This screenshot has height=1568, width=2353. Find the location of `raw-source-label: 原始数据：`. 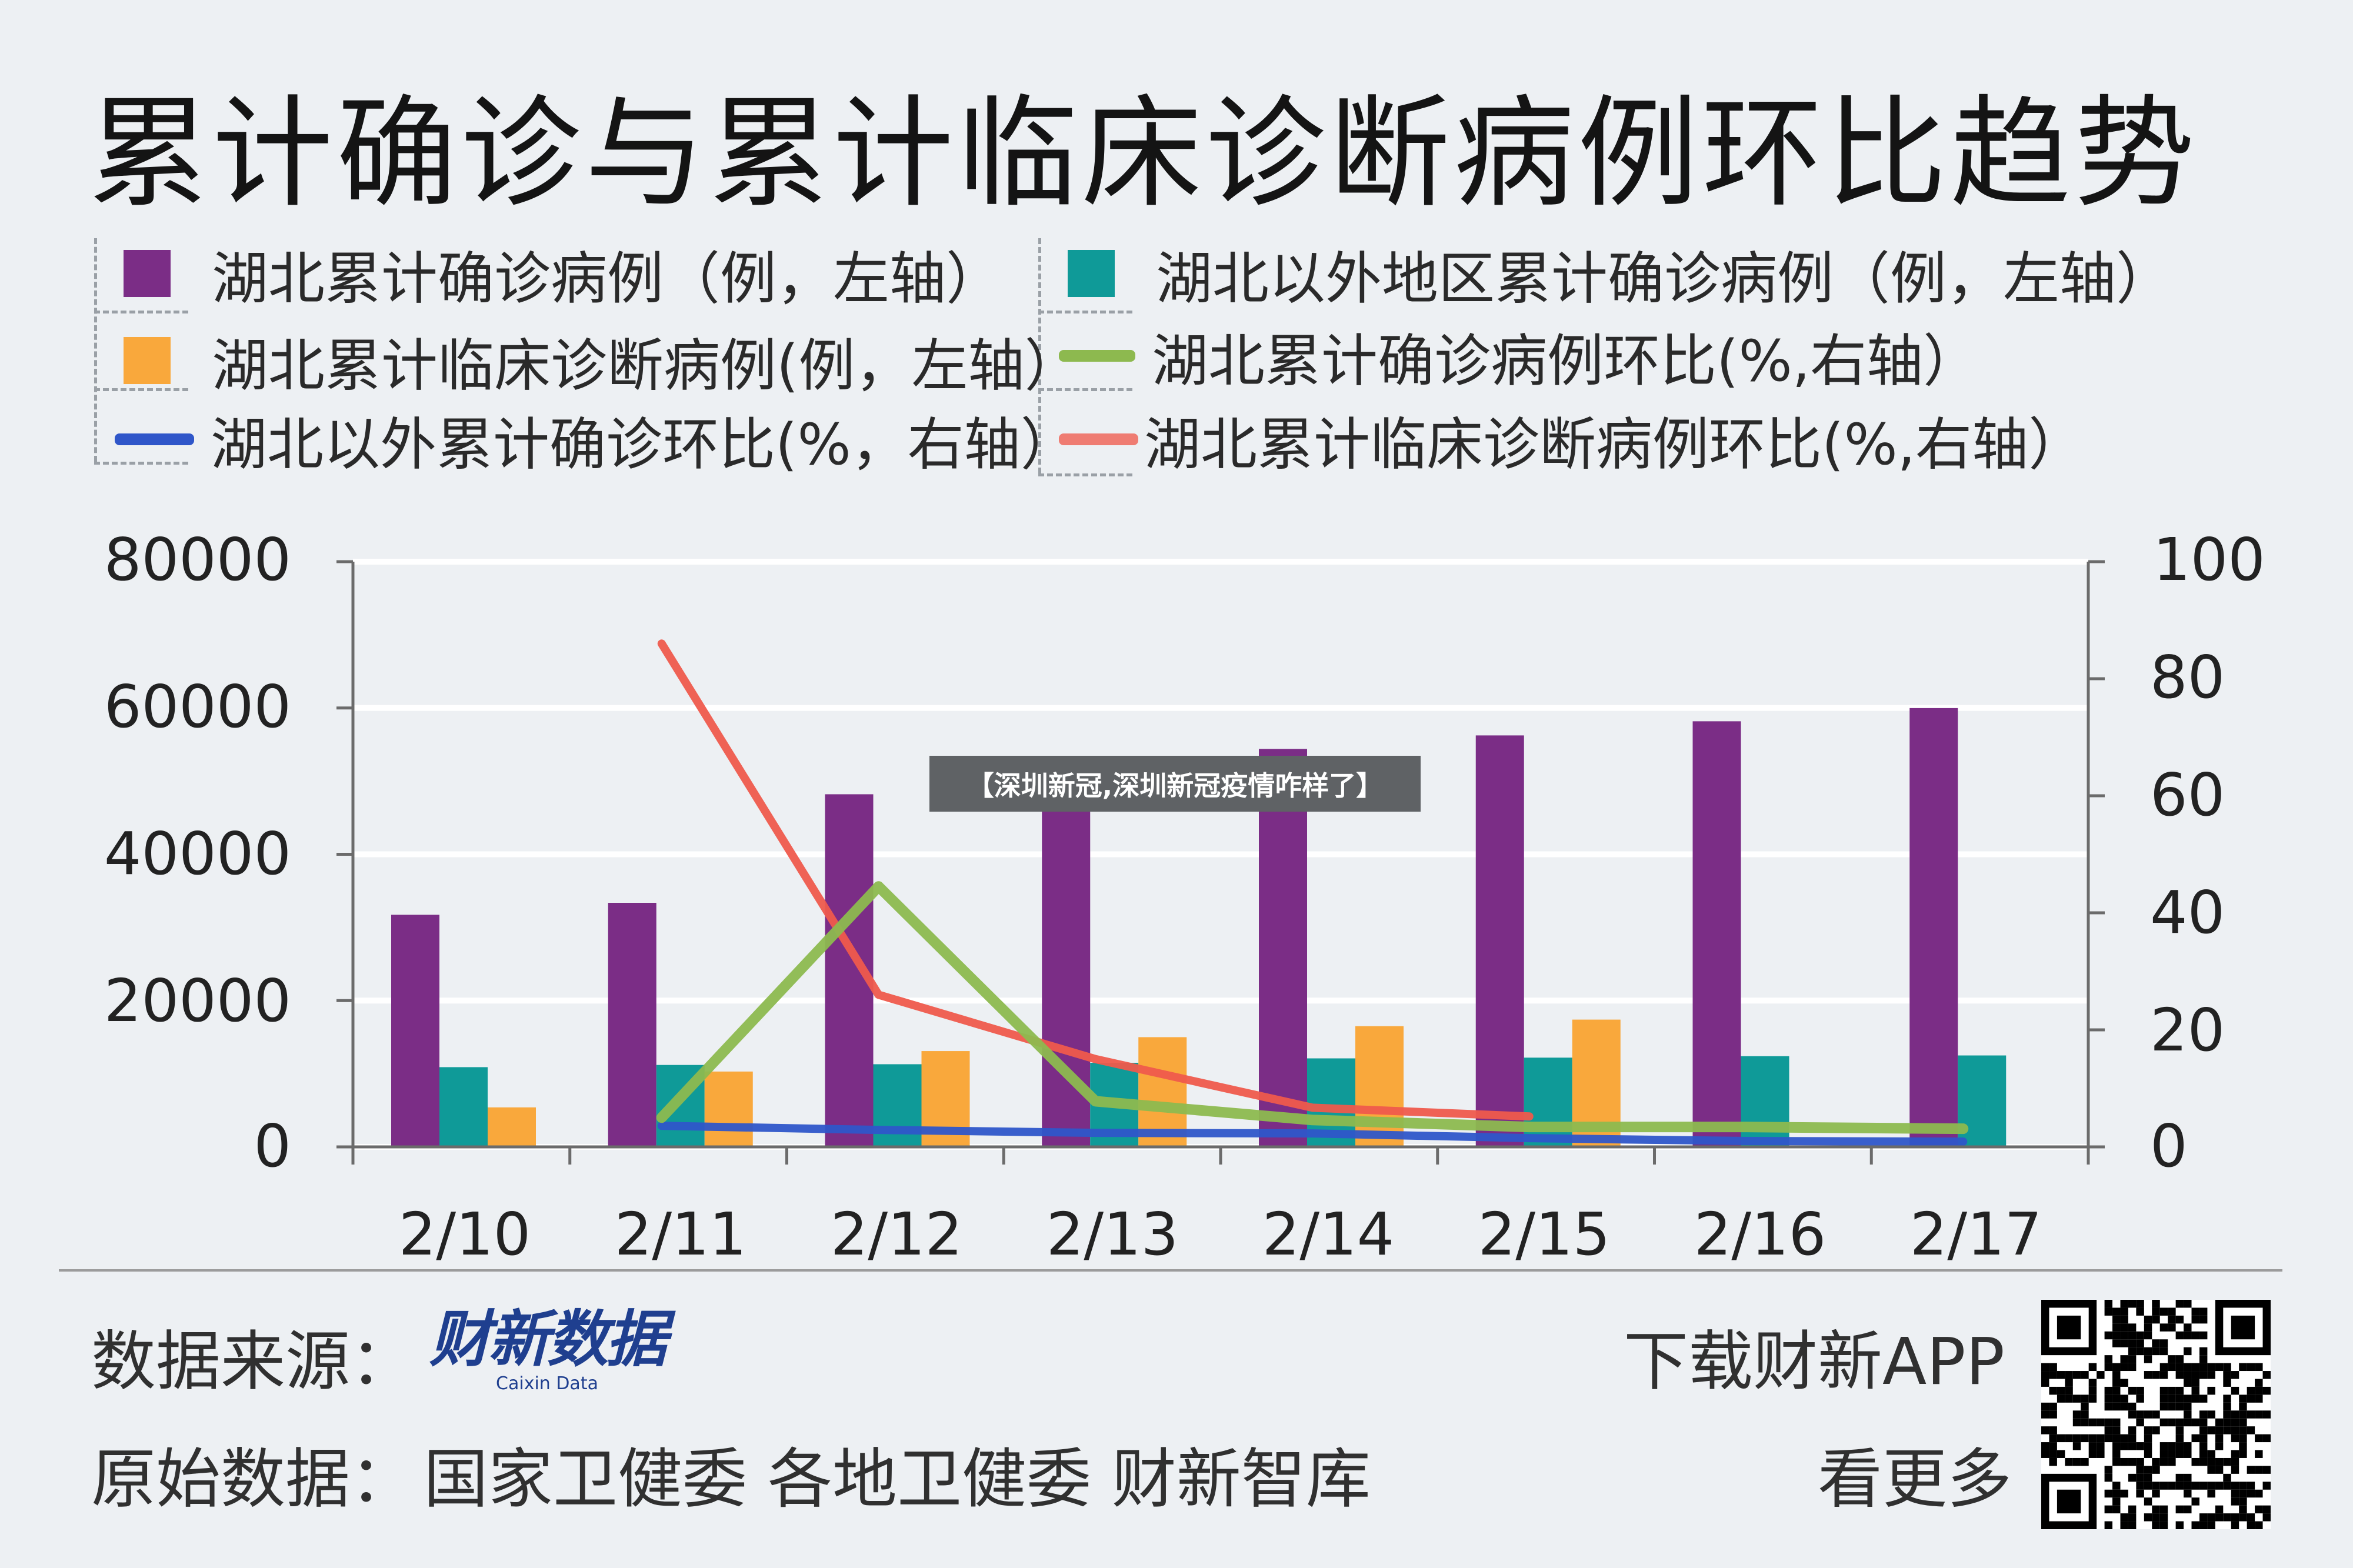

raw-source-label: 原始数据： is located at coordinates (253, 1479).